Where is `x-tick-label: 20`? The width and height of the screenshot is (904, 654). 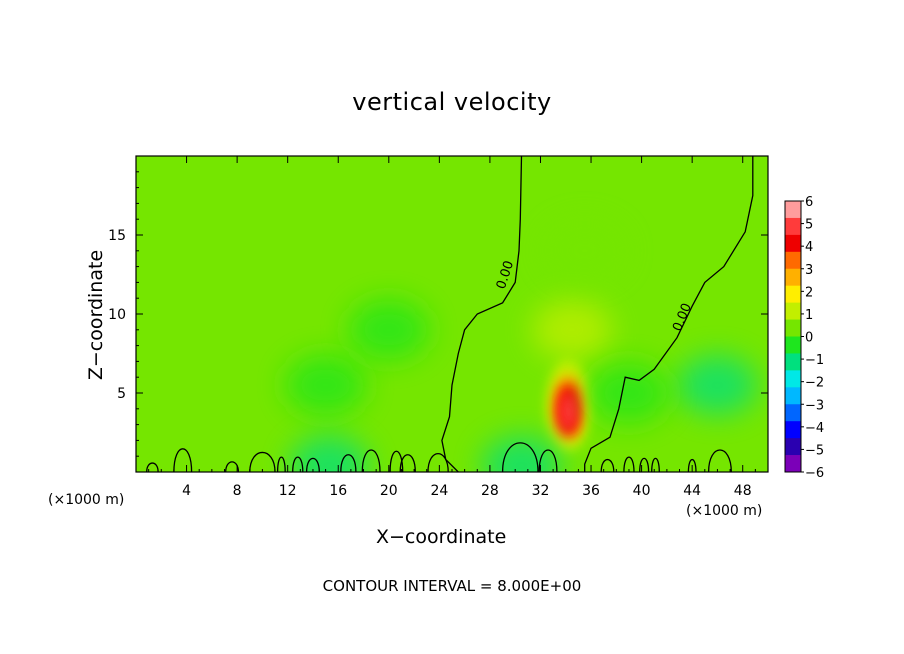
x-tick-label: 20 is located at coordinates (389, 491).